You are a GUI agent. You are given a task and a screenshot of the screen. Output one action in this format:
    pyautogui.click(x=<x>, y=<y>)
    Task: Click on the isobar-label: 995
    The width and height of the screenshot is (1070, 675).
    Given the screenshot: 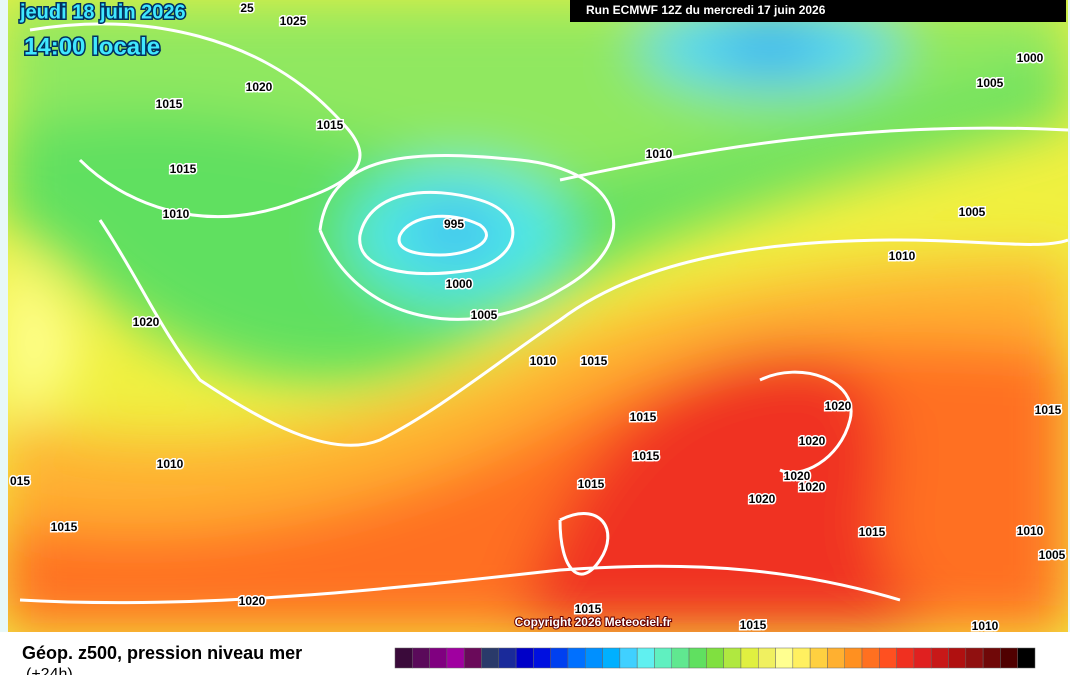 What is the action you would take?
    pyautogui.click(x=454, y=224)
    